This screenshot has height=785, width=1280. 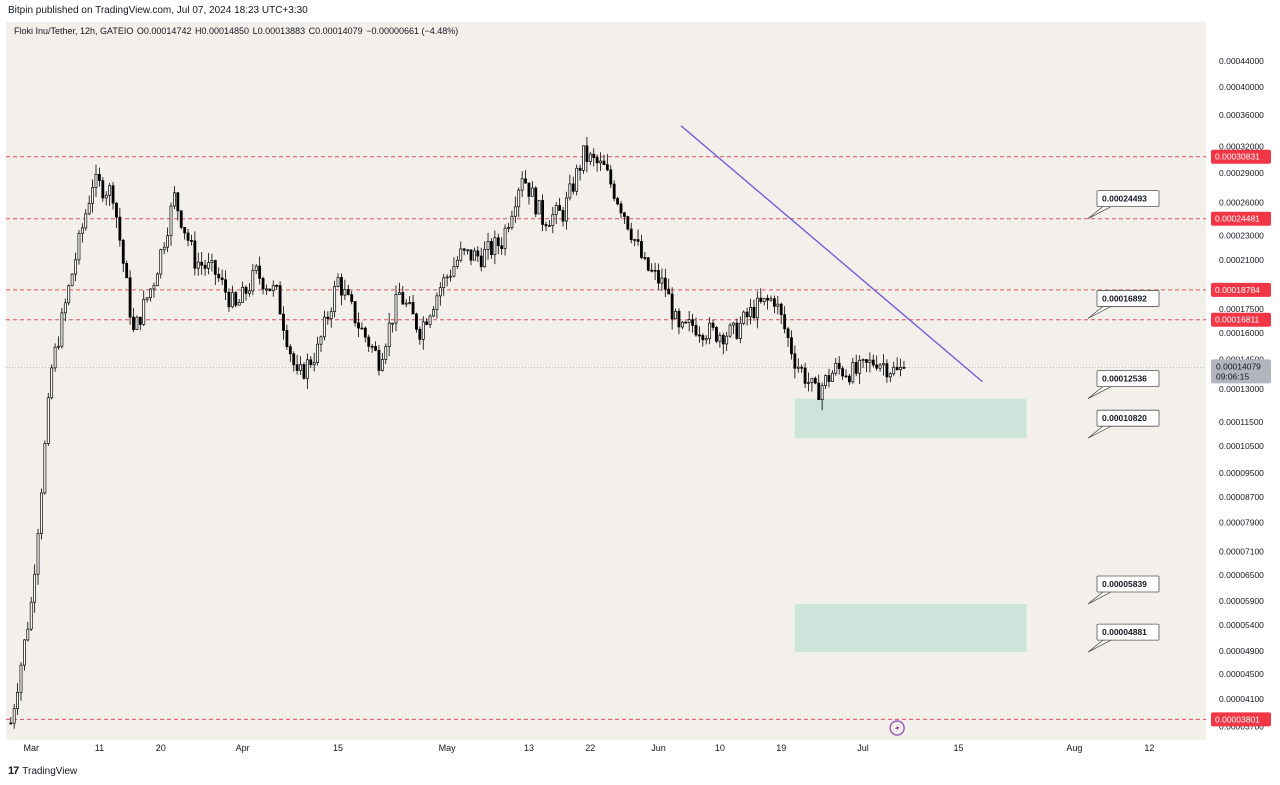 I want to click on ohlc-close: C0.00014079, so click(x=335, y=31).